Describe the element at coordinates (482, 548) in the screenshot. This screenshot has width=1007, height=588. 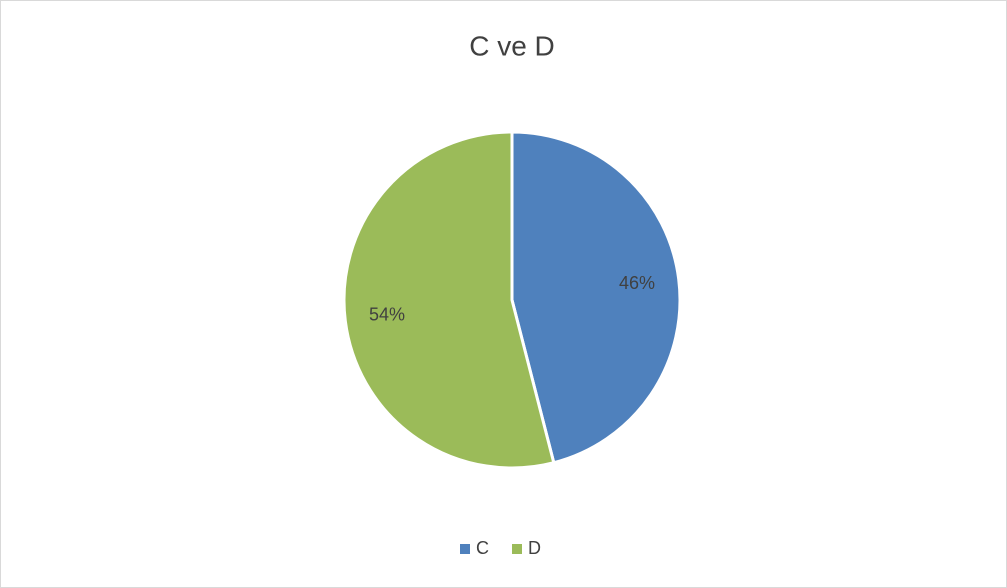
I see `legend-label: C` at that location.